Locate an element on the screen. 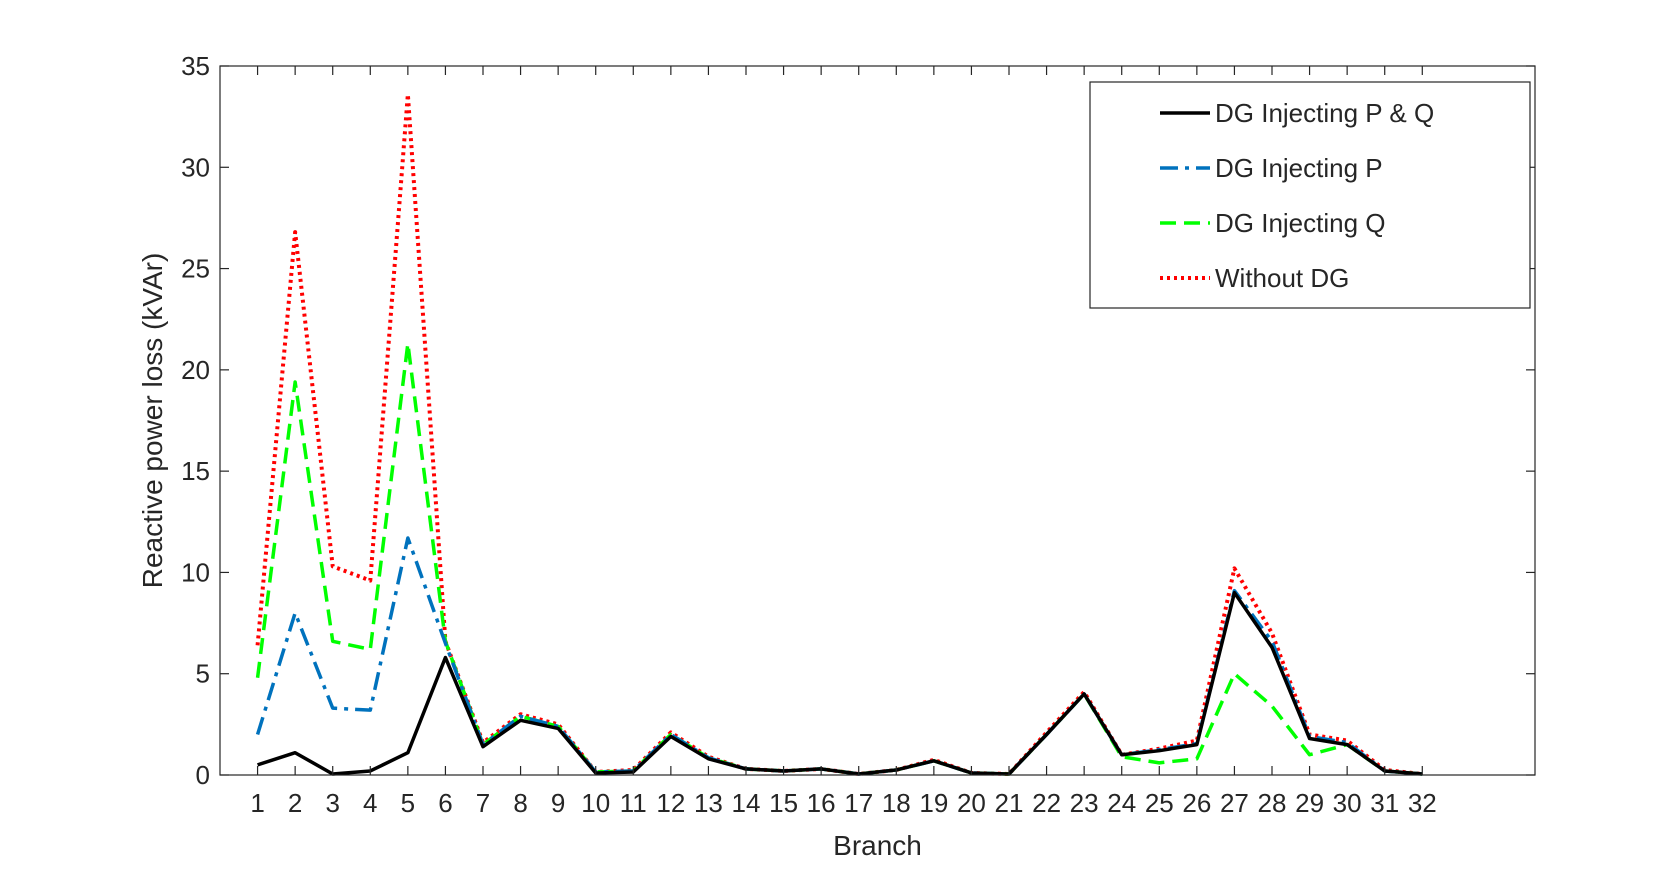 The width and height of the screenshot is (1680, 869). legend-label-3: DG Injecting Q is located at coordinates (1300, 223).